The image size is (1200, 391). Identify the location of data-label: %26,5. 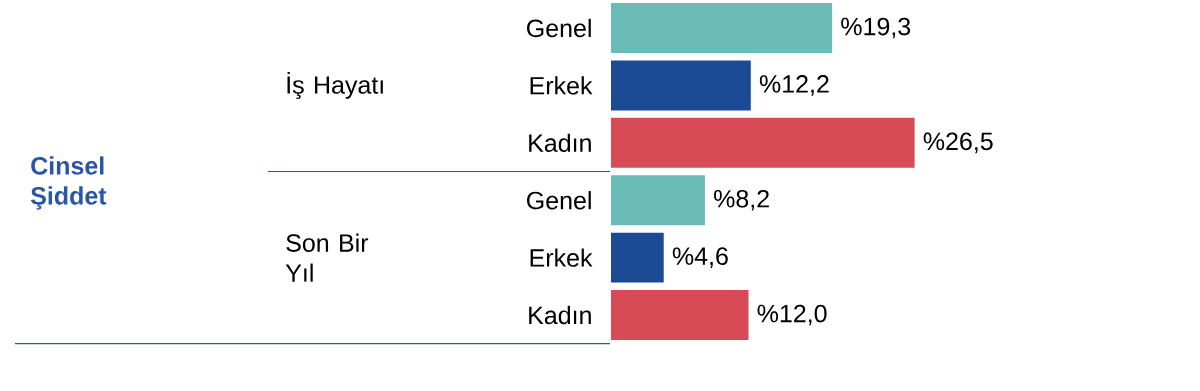
(958, 143).